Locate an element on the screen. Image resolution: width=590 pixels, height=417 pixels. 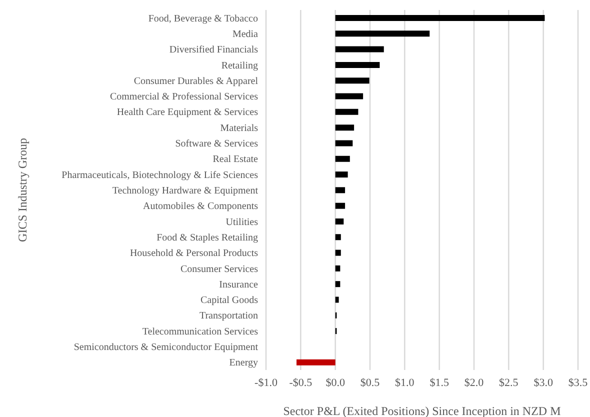
y-tick-label: Utilities is located at coordinates (242, 222).